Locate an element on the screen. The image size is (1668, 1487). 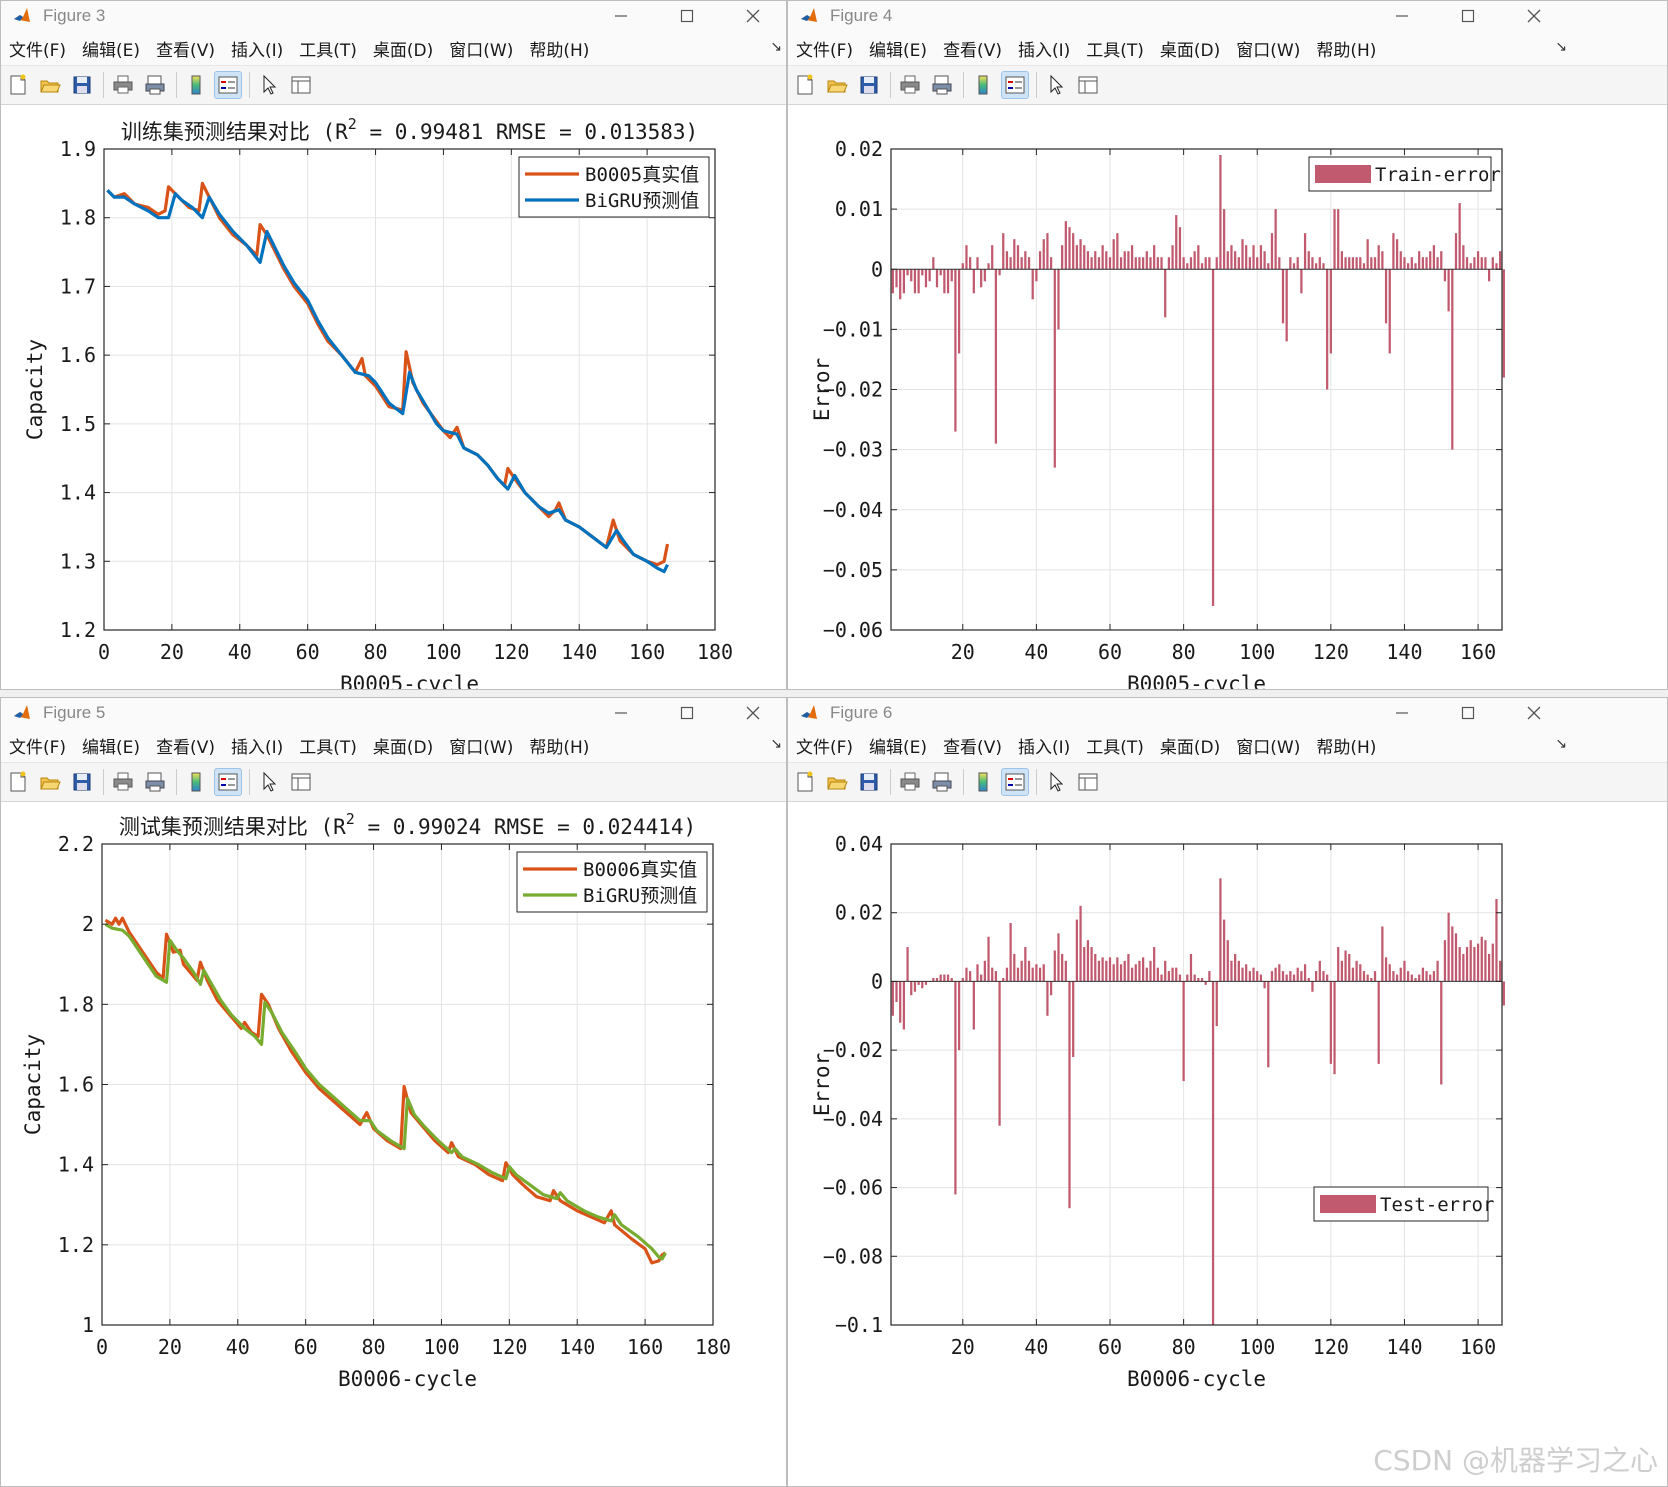
title-bar: Figure 6 is located at coordinates (1227, 713).